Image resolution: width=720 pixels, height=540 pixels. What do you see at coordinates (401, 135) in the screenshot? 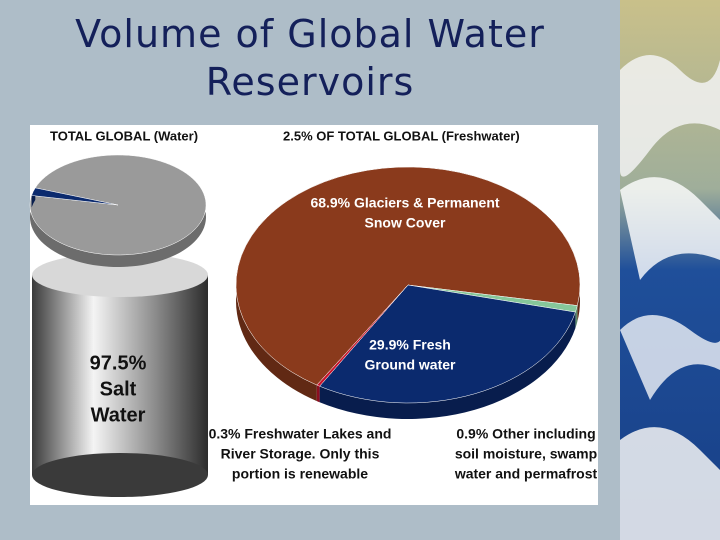
I see `chart-title: 2.5% OF TOTAL GLOBAL (Freshwater)` at bounding box center [401, 135].